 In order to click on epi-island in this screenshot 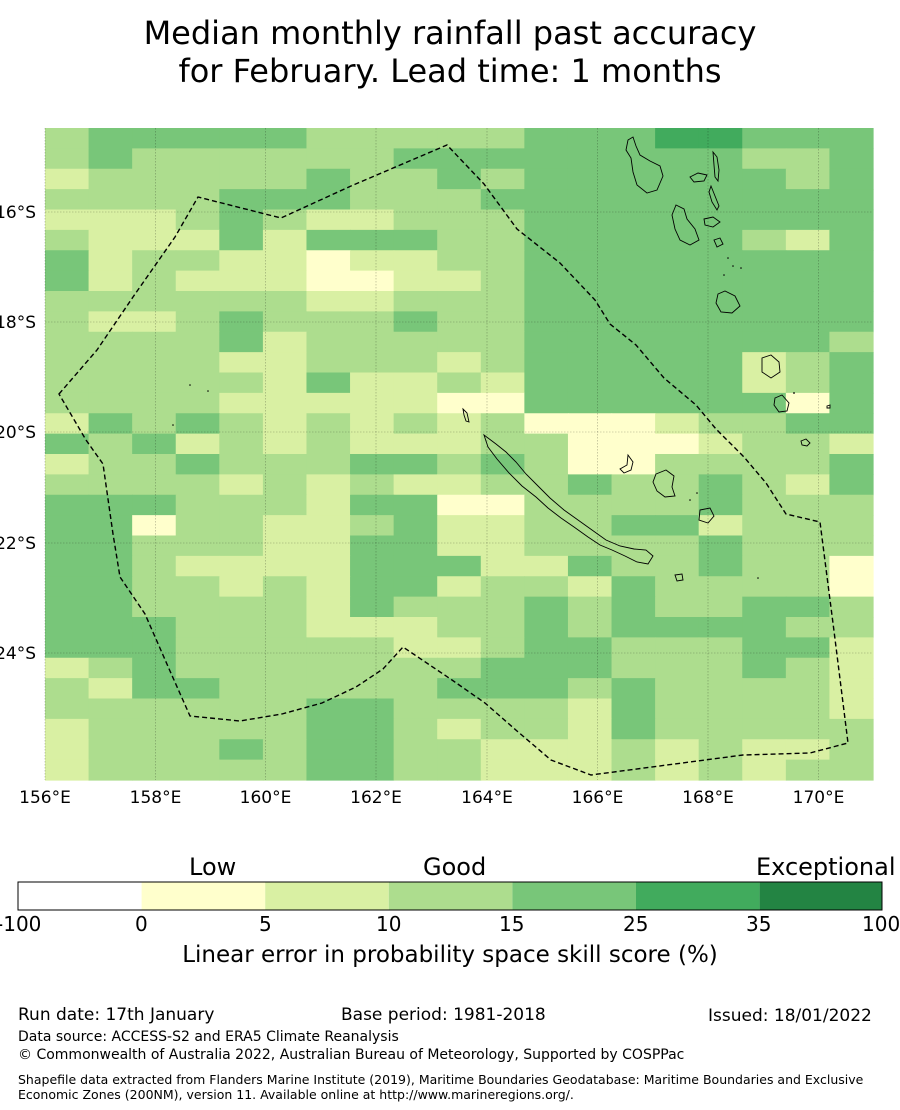, I will do `click(718, 242)`.